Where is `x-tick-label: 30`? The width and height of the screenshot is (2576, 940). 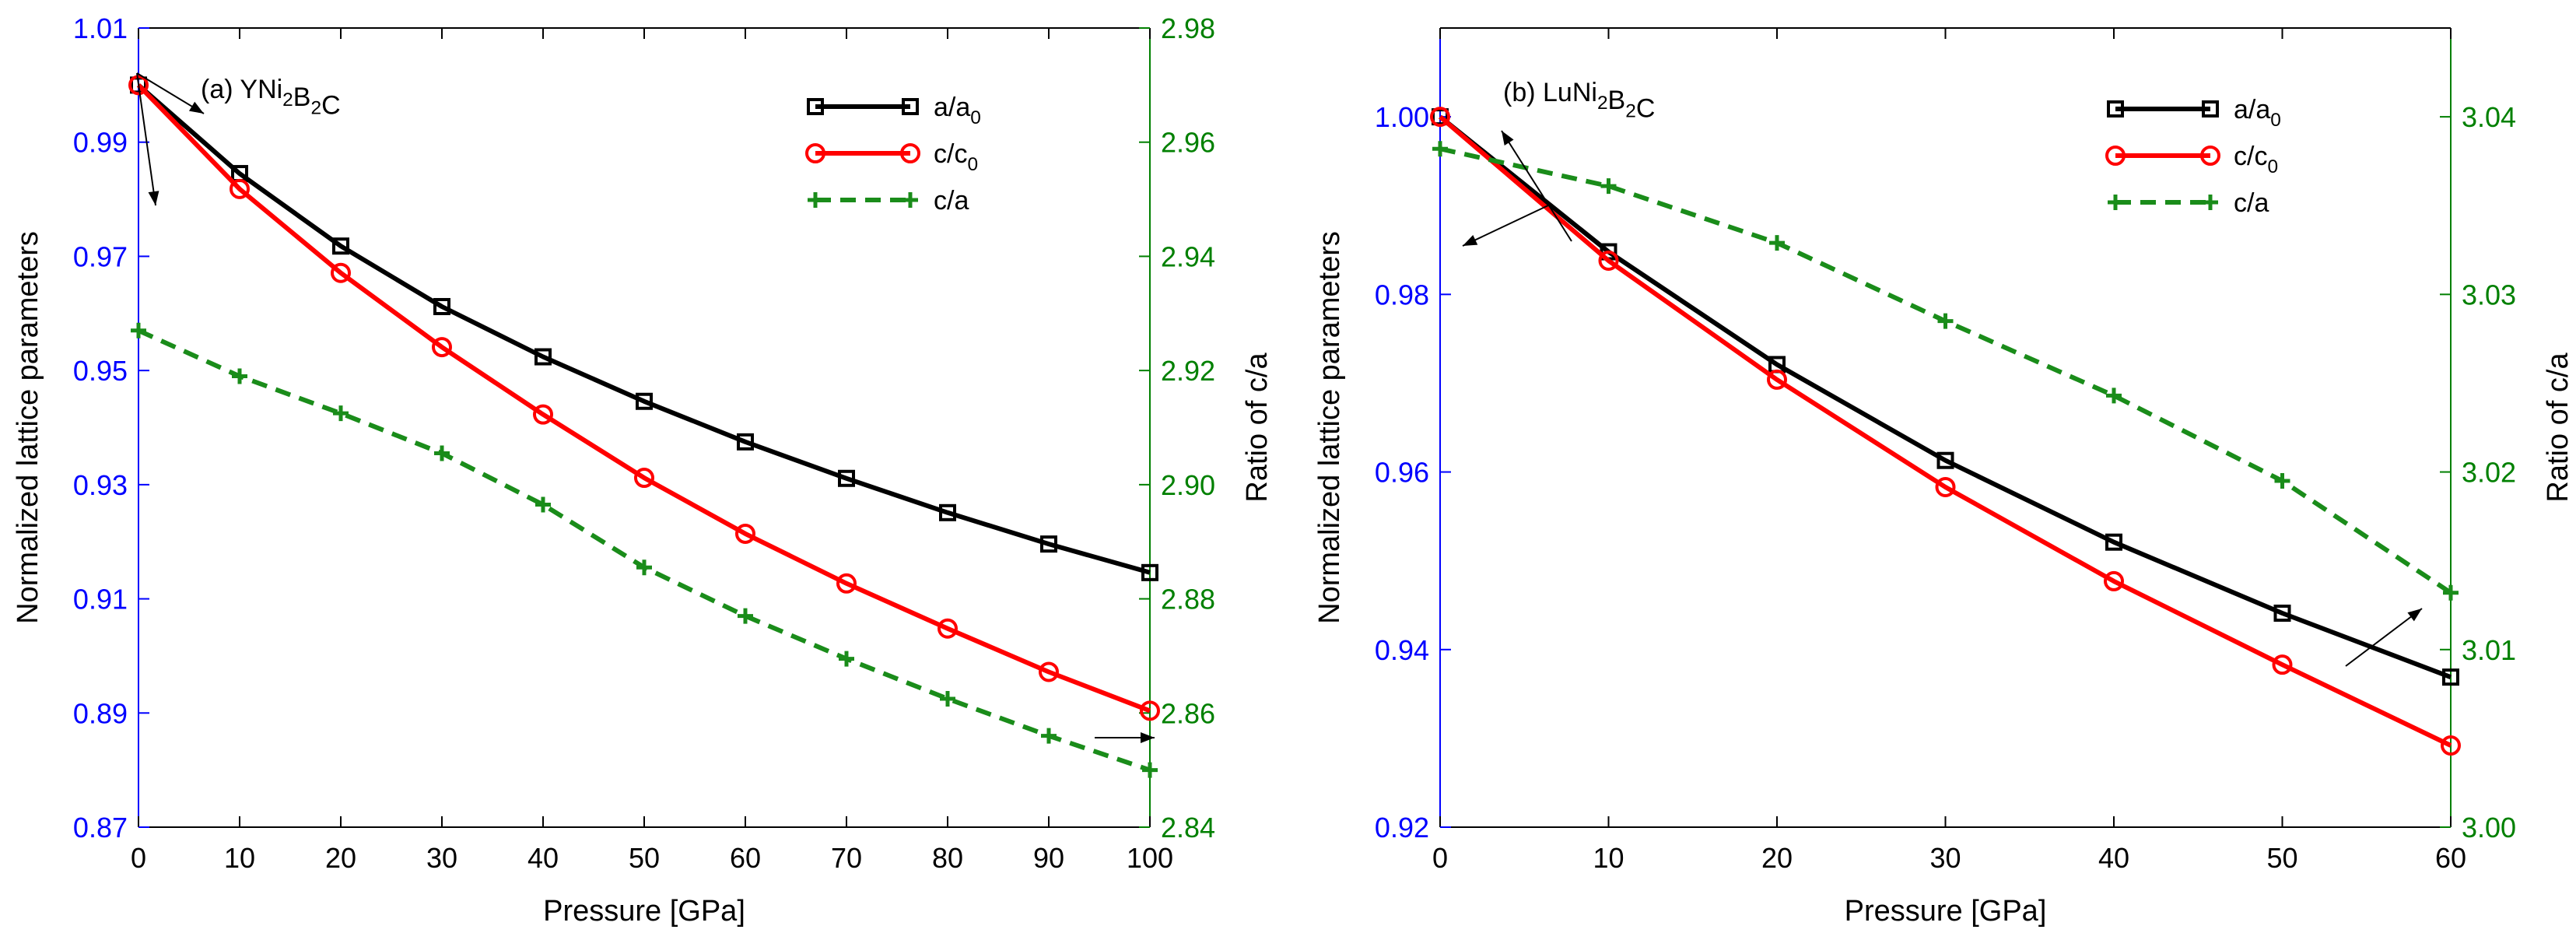 x-tick-label: 30 is located at coordinates (1945, 858).